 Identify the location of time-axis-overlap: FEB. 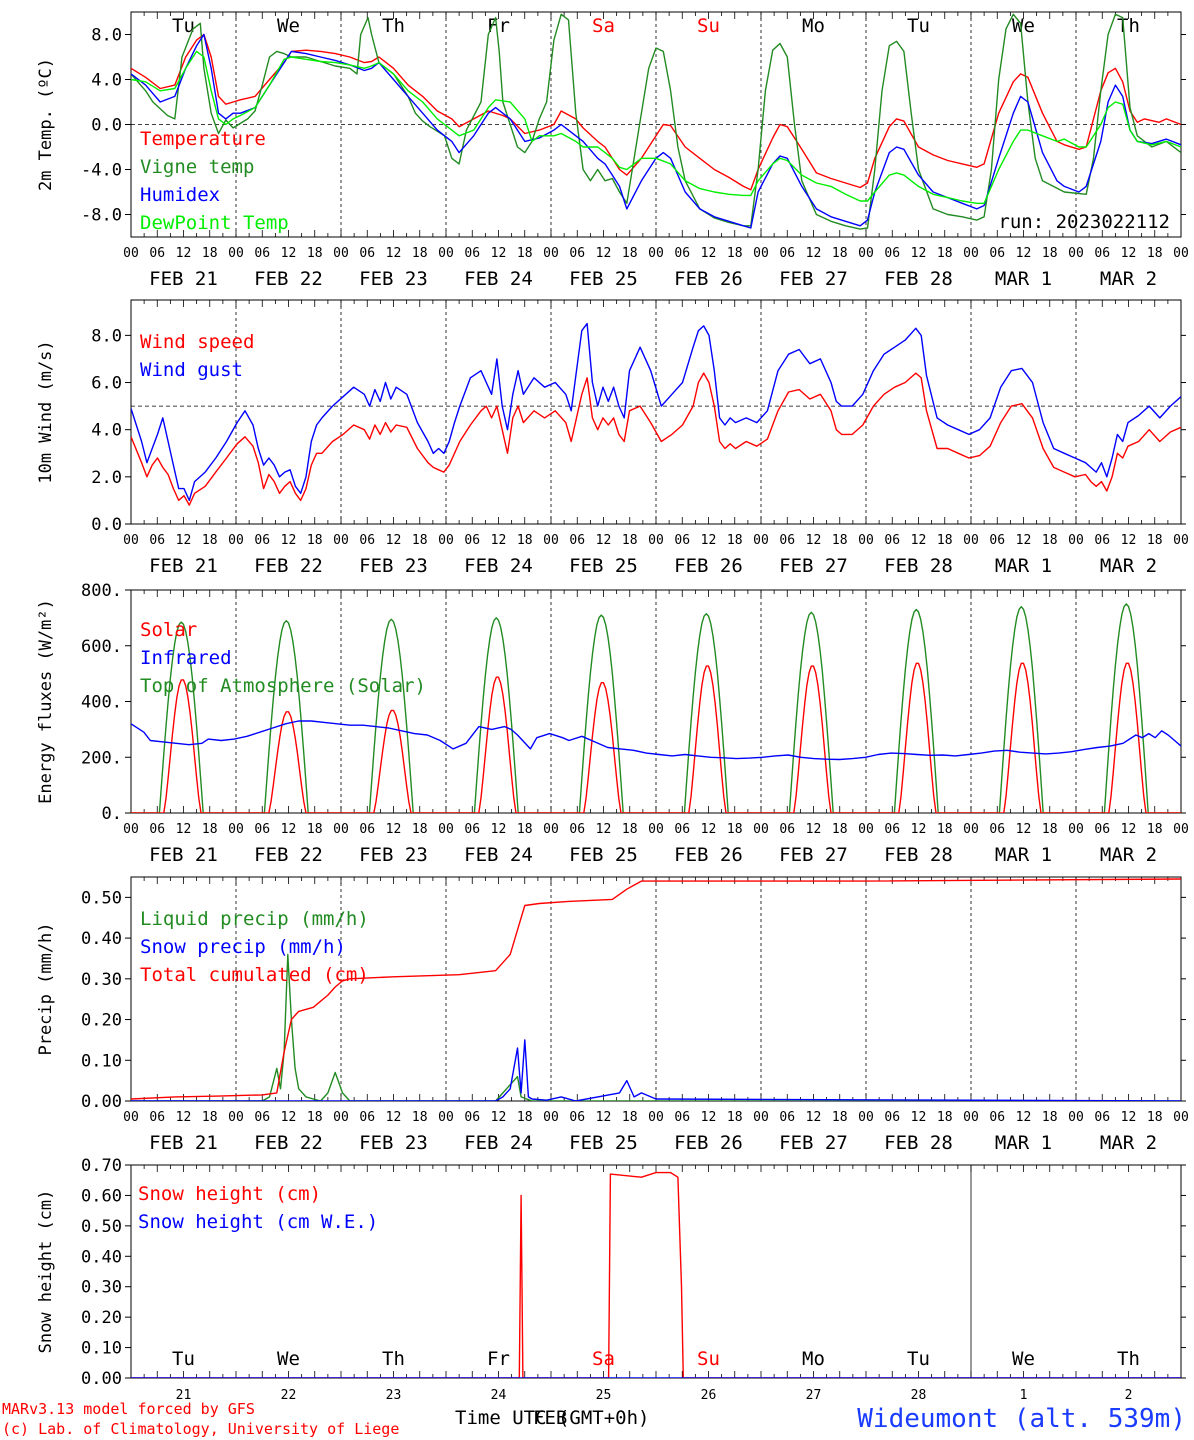
(550, 1418).